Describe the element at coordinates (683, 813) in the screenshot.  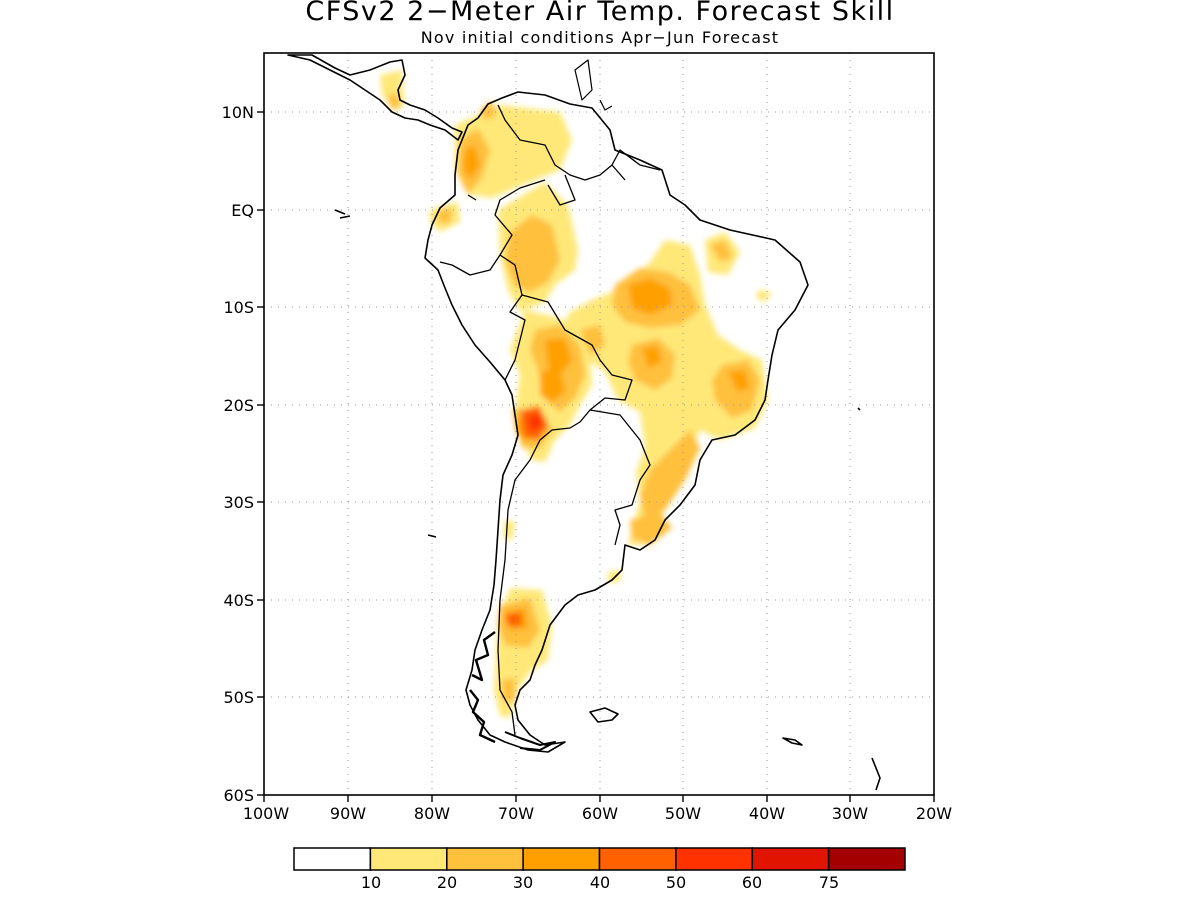
I see `lon-label: 50W` at that location.